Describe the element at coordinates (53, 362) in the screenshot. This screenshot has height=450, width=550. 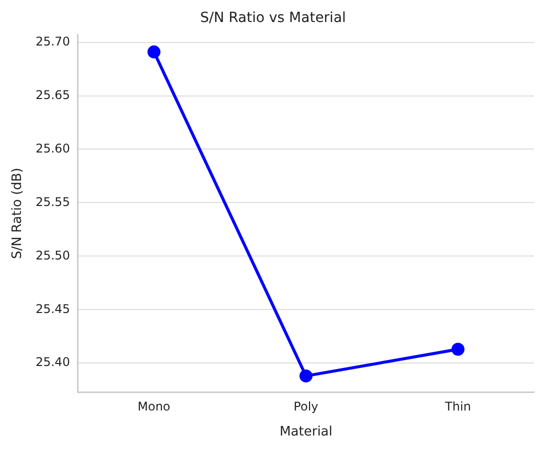
I see `y-tick-label: 25.40` at that location.